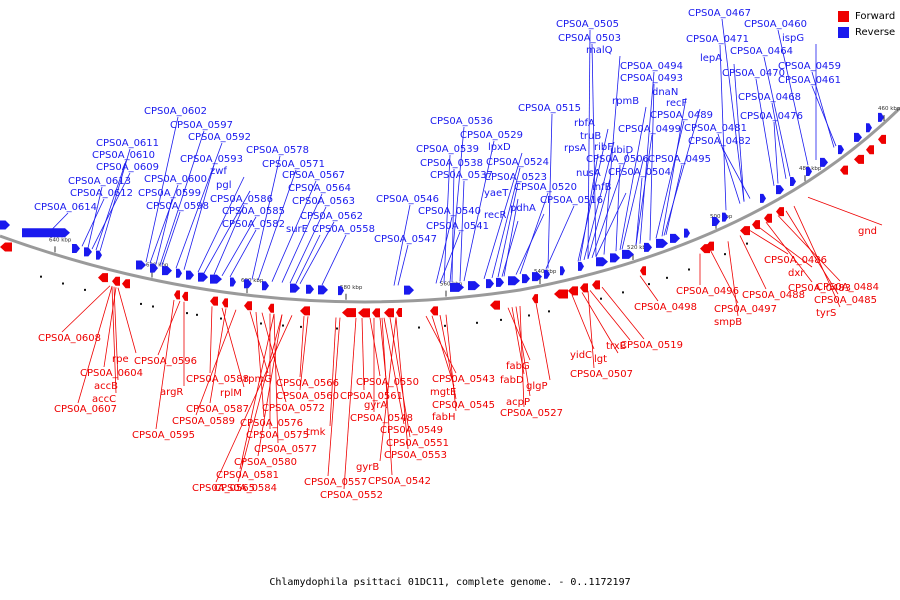  Describe the element at coordinates (600, 359) in the screenshot. I see `forward-gene-label: lgt` at that location.